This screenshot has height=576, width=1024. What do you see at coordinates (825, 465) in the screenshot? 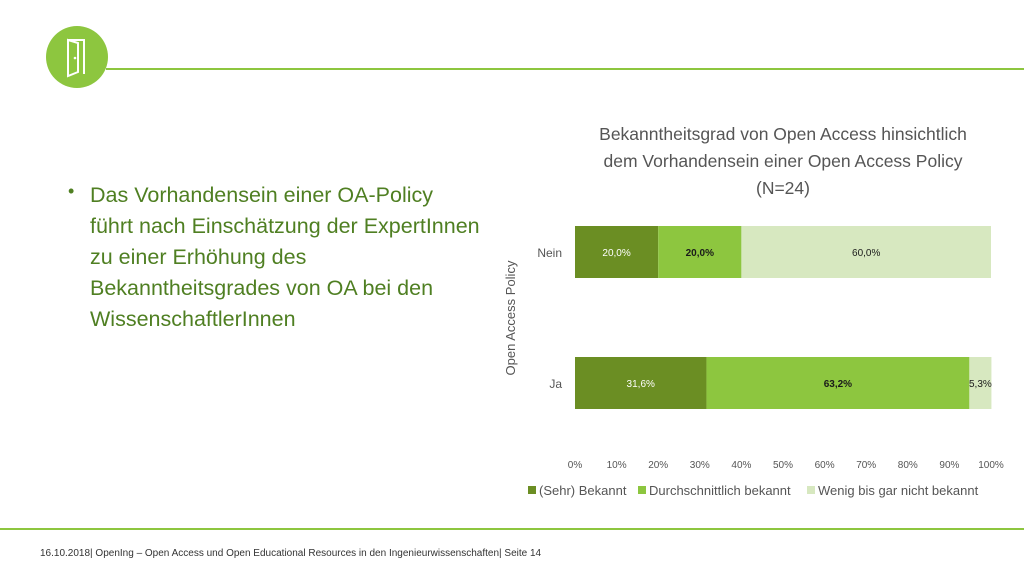
I see `x-tick-label: 60%` at bounding box center [825, 465].